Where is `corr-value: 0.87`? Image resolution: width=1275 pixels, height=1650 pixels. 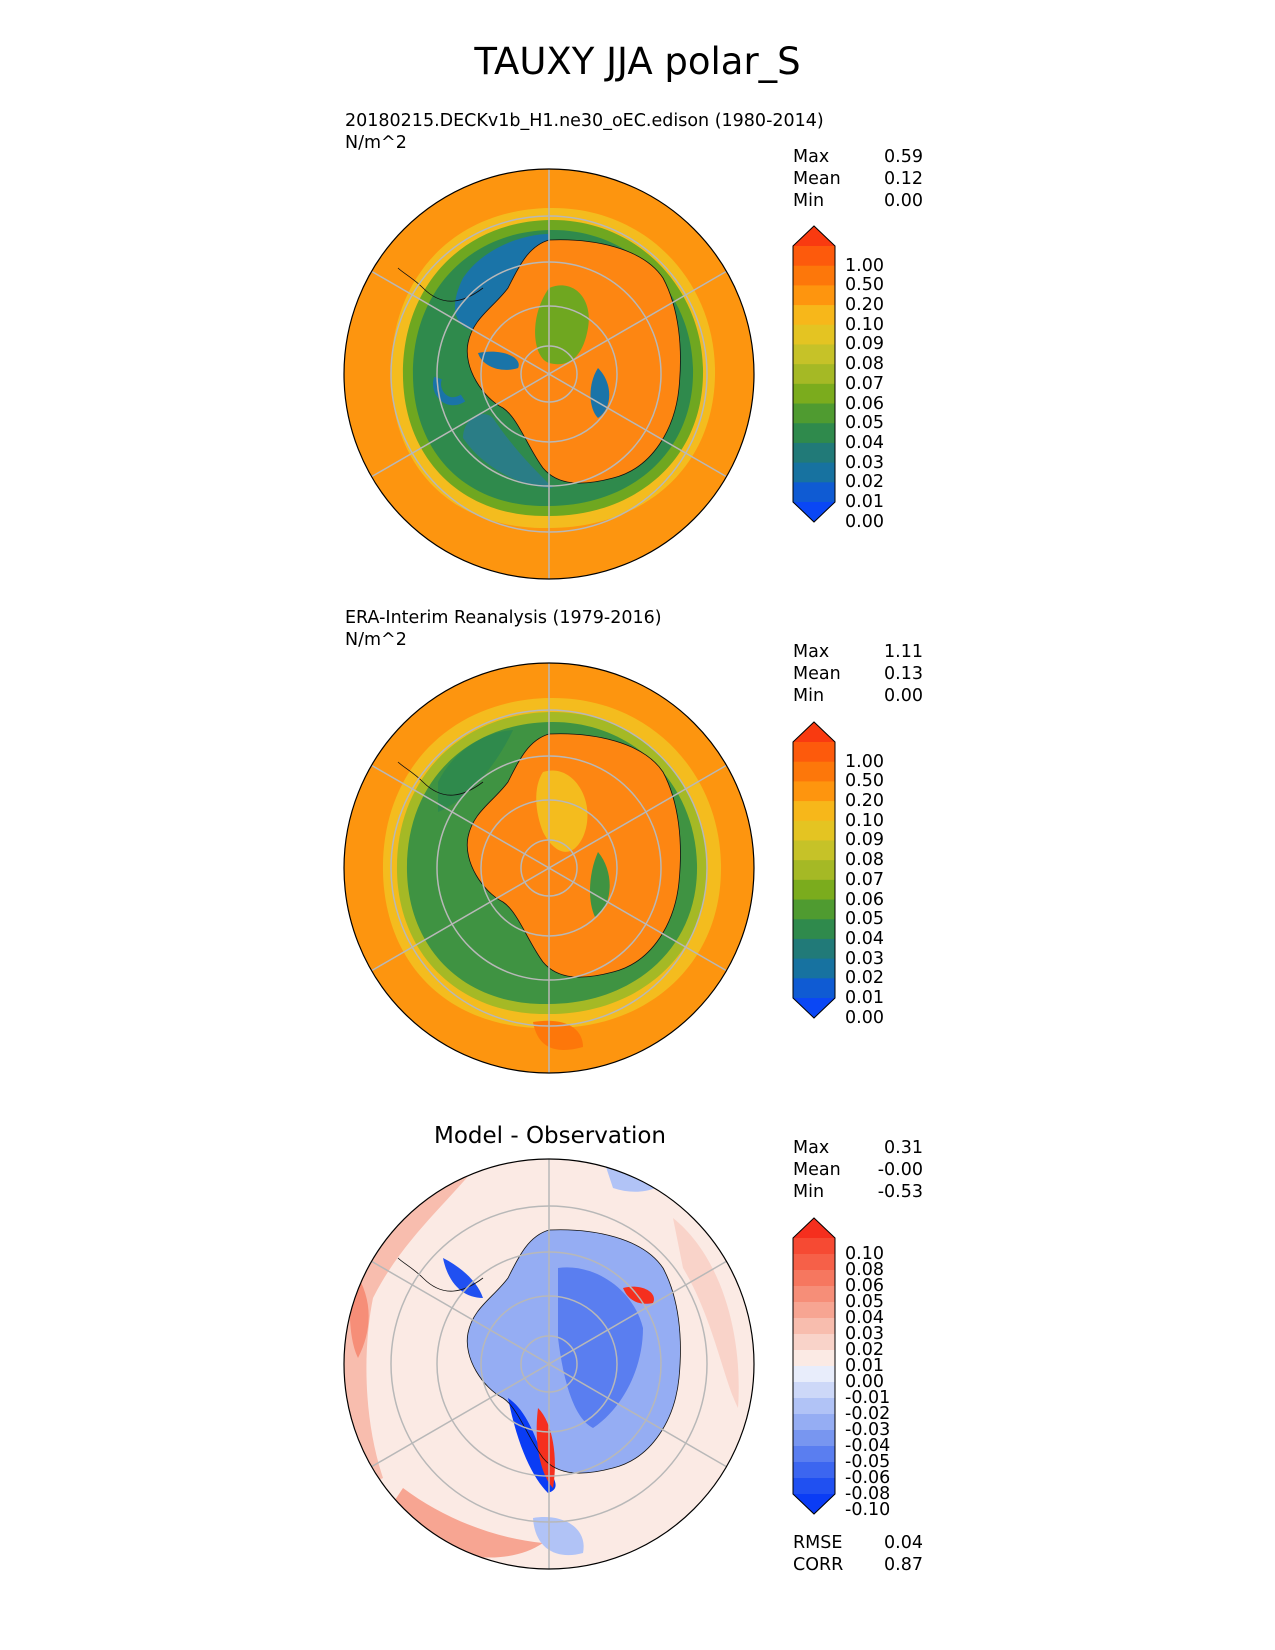 corr-value: 0.87 is located at coordinates (903, 1565).